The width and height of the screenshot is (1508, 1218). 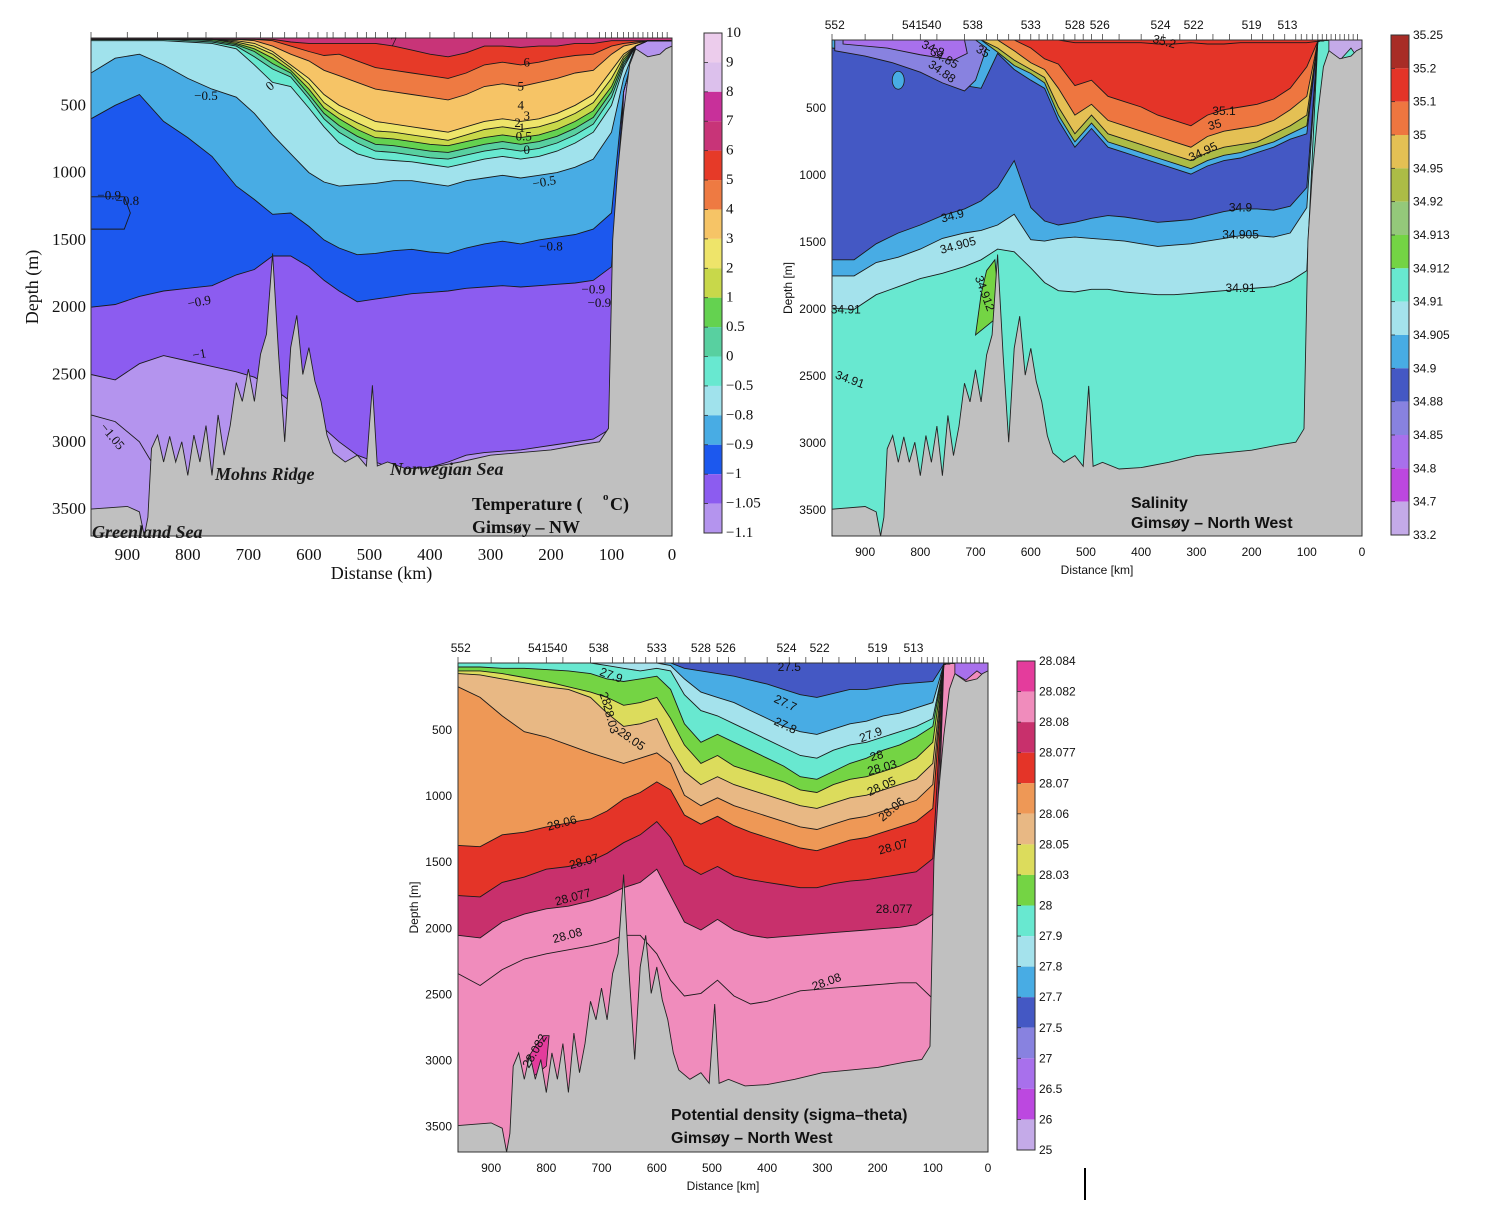 What do you see at coordinates (599, 648) in the screenshot?
I see `station-label: 538` at bounding box center [599, 648].